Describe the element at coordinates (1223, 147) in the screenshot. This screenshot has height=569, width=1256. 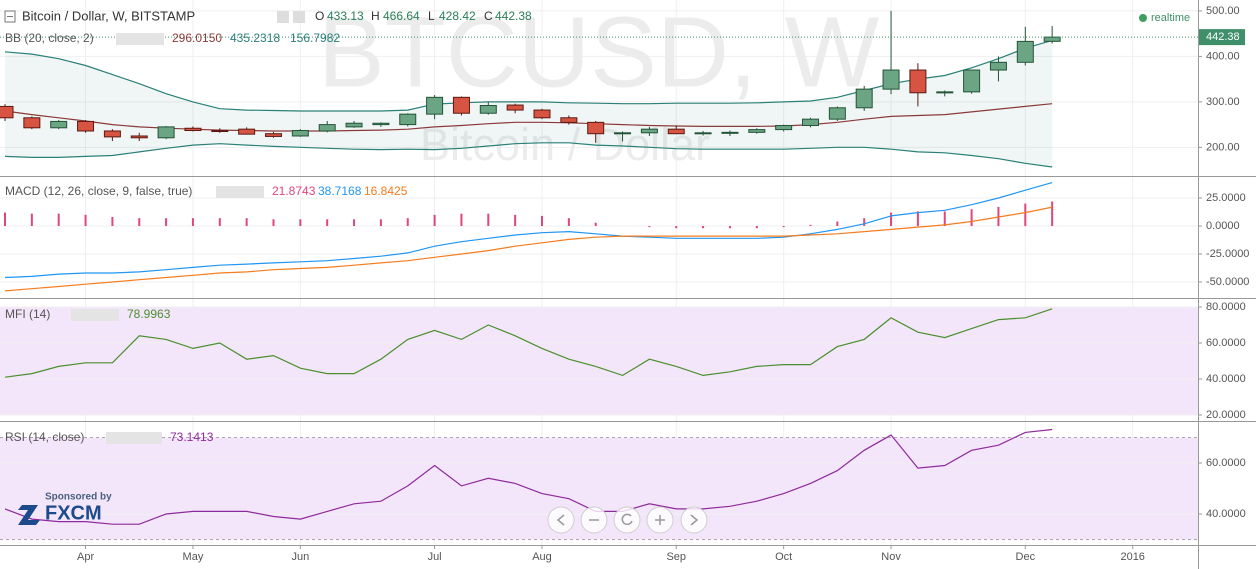
I see `y-tick-label: 200.00` at that location.